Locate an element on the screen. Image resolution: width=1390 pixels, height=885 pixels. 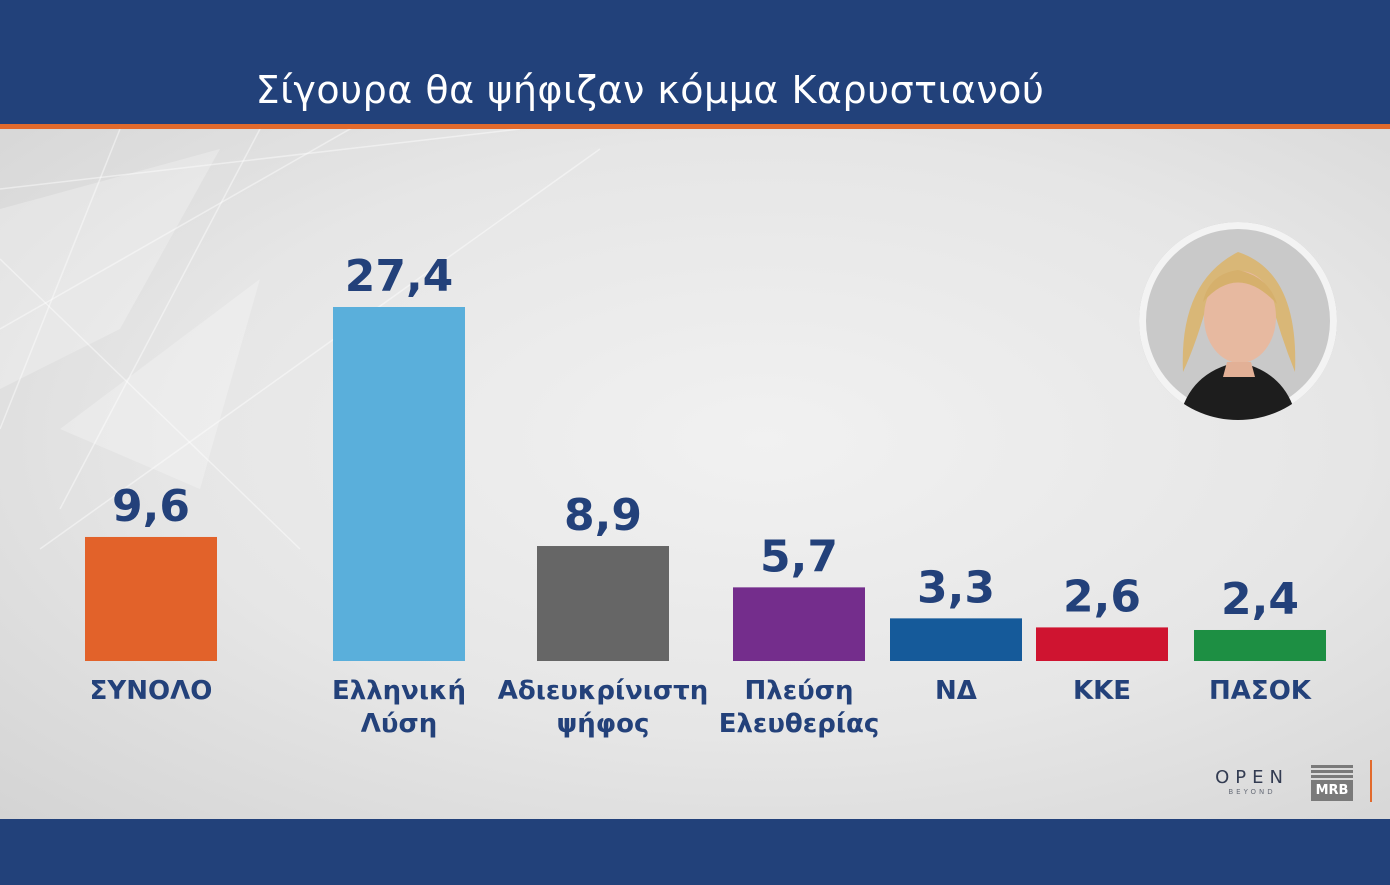
value-label-4: 3,3 is located at coordinates (956, 587).